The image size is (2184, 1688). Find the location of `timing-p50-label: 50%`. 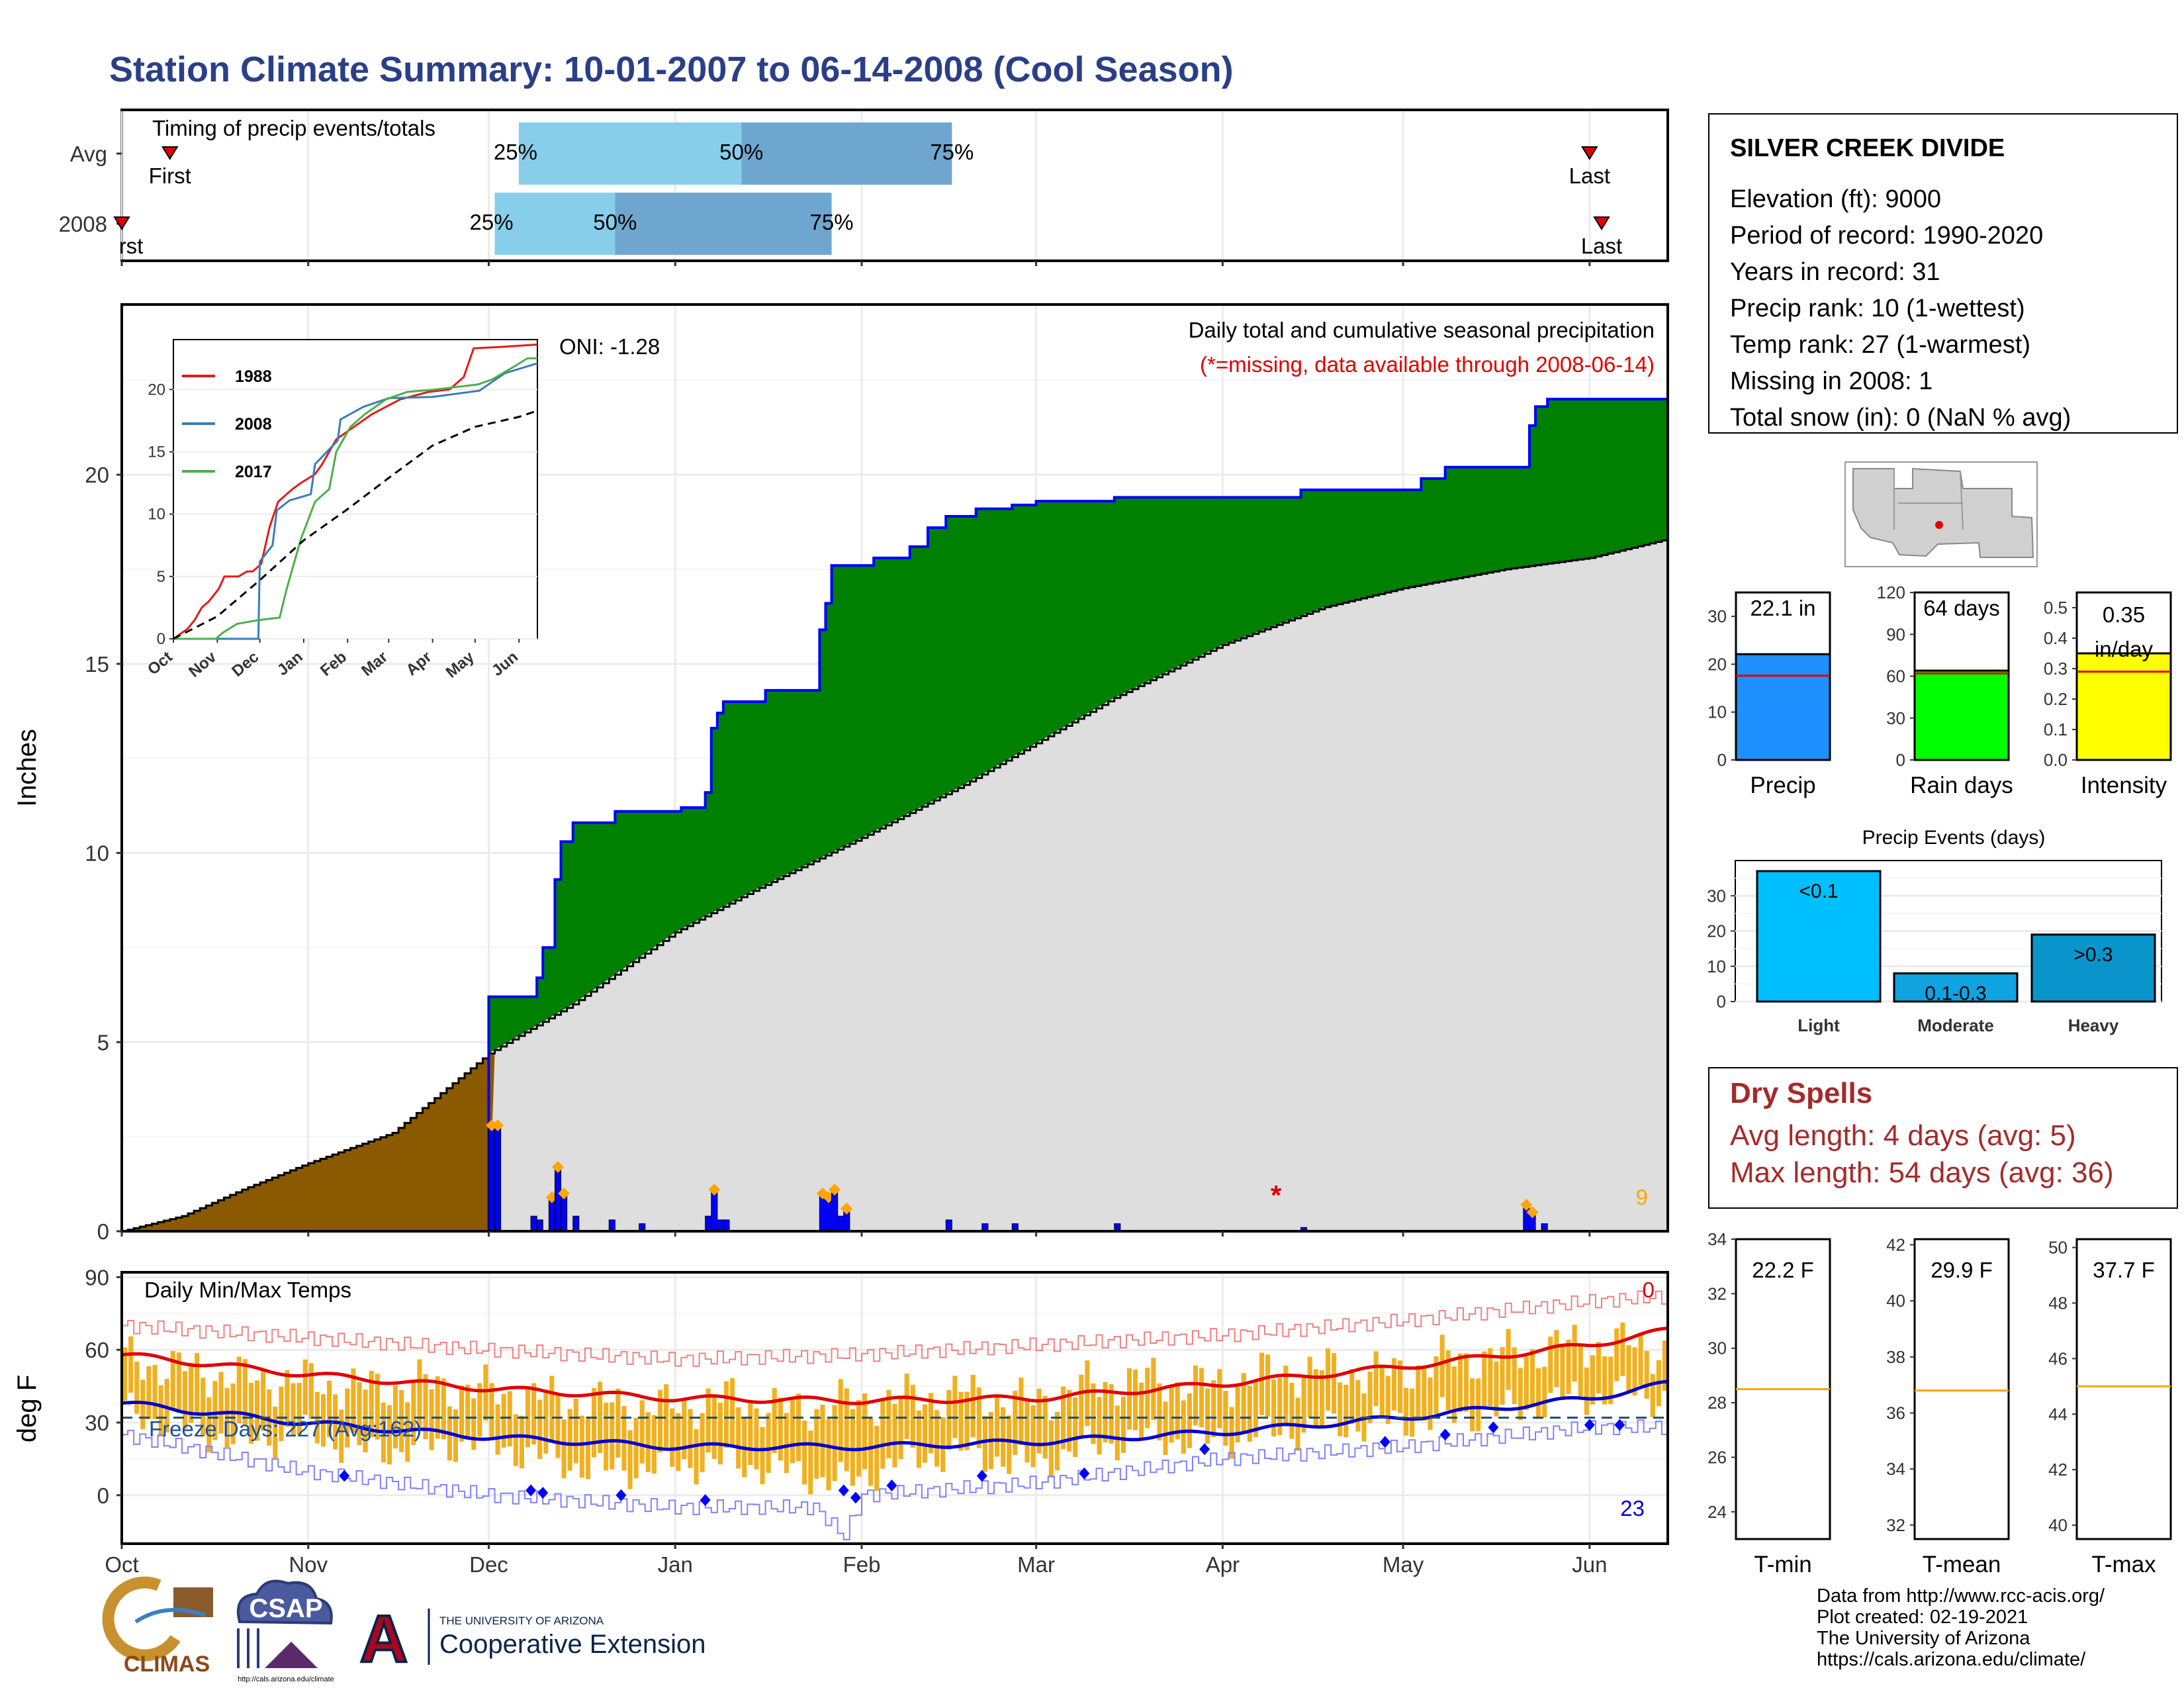

timing-p50-label: 50% is located at coordinates (615, 222).